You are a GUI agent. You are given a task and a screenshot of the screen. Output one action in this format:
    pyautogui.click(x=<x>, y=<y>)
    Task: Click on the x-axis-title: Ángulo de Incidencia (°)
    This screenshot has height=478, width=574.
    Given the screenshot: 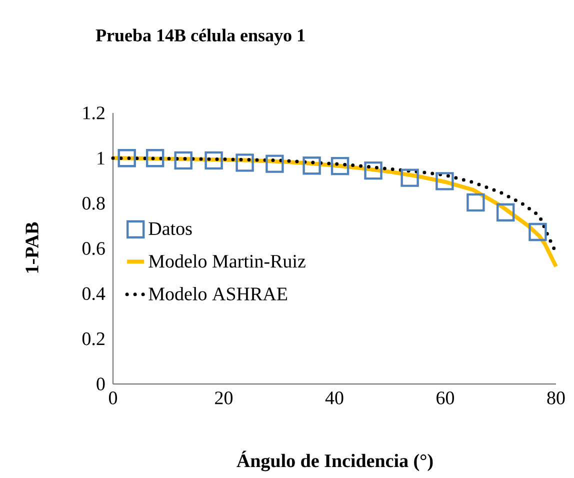 What is the action you would take?
    pyautogui.click(x=334, y=461)
    